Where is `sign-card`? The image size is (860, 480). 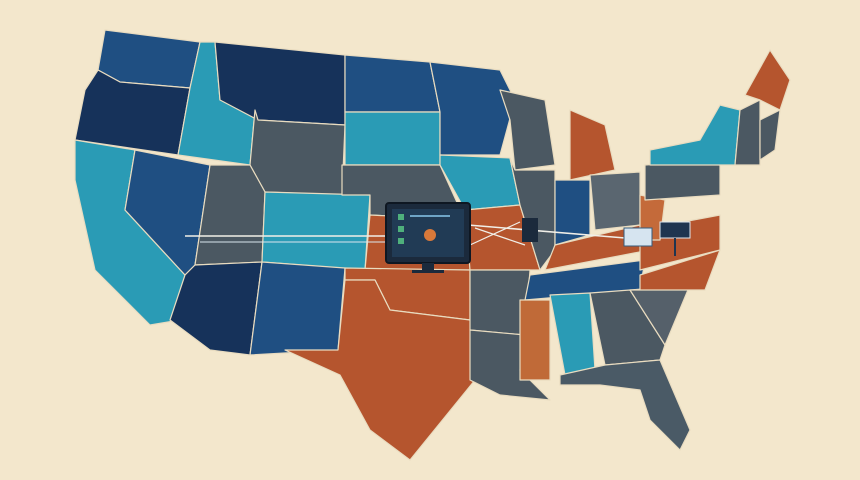 sign-card is located at coordinates (638, 237).